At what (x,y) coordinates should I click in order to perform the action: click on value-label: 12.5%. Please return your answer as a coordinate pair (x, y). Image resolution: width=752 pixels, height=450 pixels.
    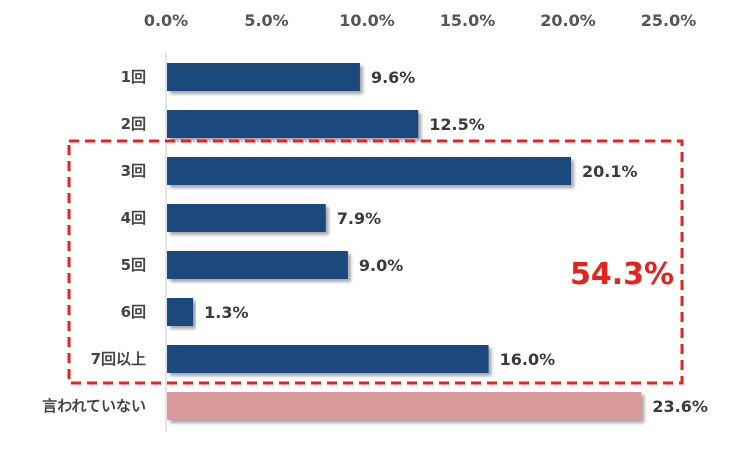
    Looking at the image, I should click on (457, 124).